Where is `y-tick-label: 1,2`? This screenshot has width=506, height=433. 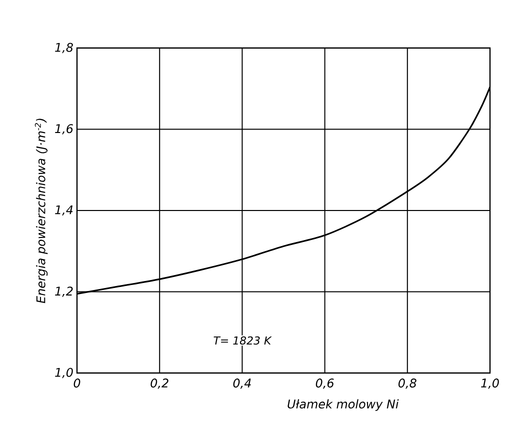 y-tick-label: 1,2 is located at coordinates (64, 291).